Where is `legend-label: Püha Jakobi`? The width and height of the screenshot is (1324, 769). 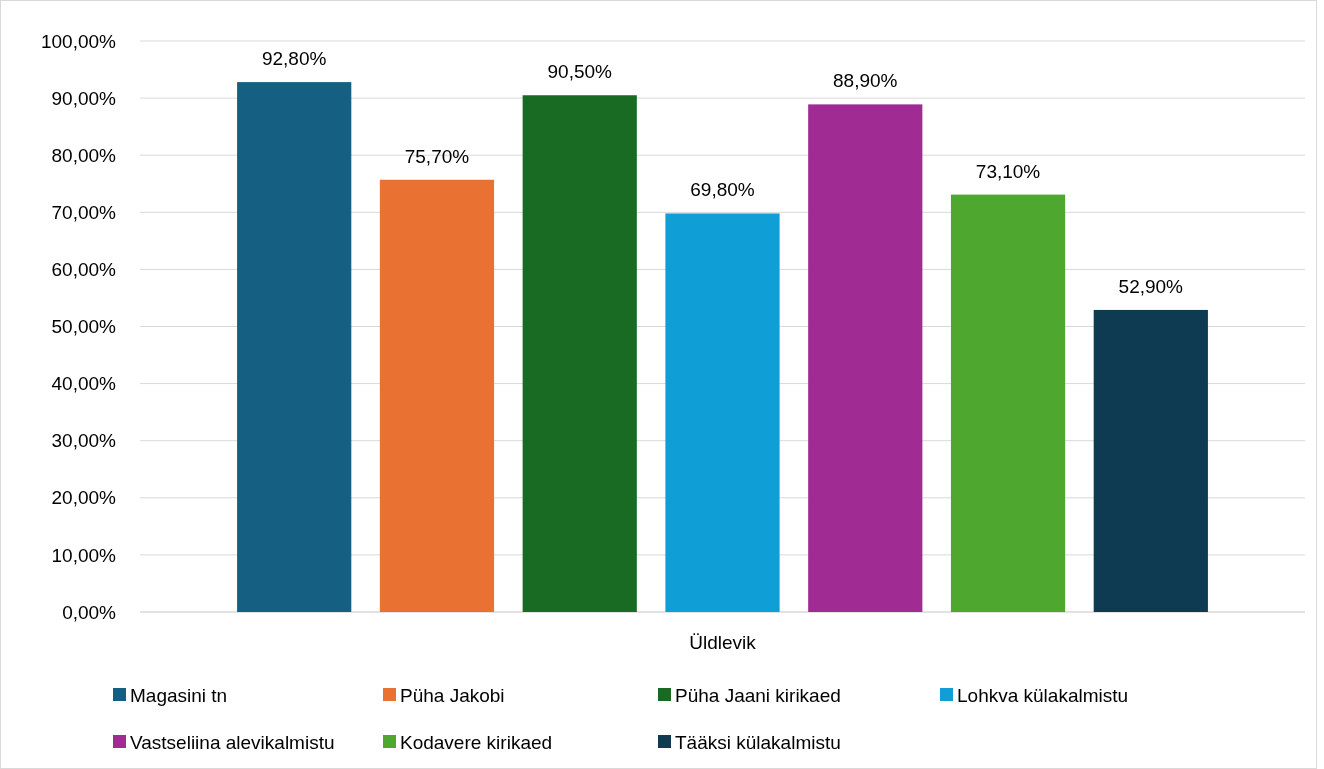
legend-label: Püha Jakobi is located at coordinates (452, 695).